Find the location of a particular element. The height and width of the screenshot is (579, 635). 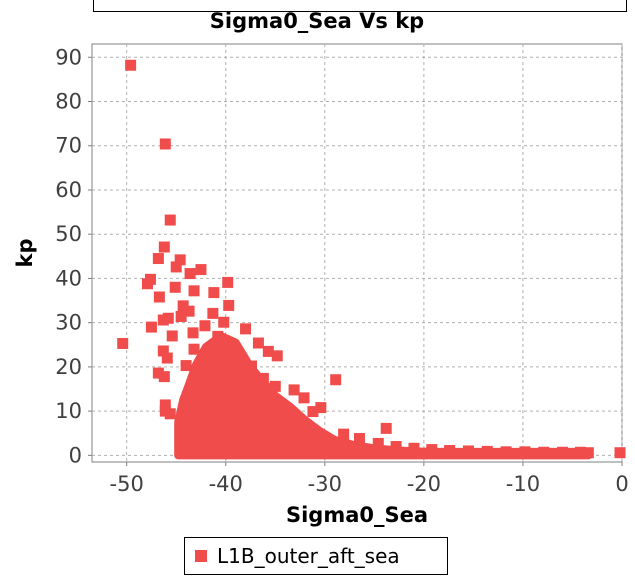

chart-title: Sigma0_Sea Vs kp is located at coordinates (317, 21).